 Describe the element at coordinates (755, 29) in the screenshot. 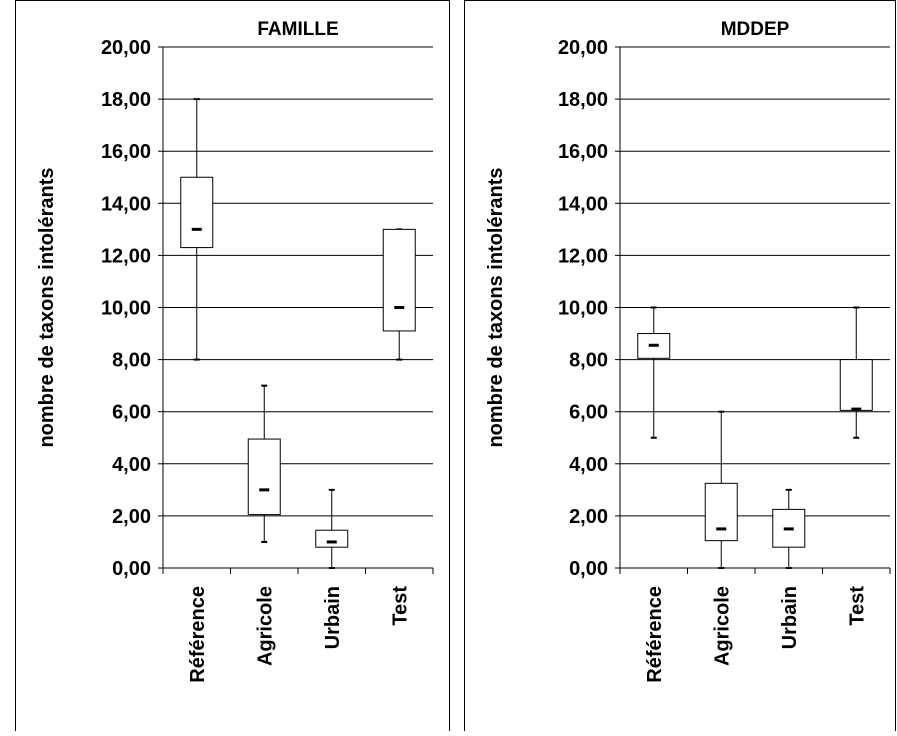

I see `chart-title: MDDEP` at that location.